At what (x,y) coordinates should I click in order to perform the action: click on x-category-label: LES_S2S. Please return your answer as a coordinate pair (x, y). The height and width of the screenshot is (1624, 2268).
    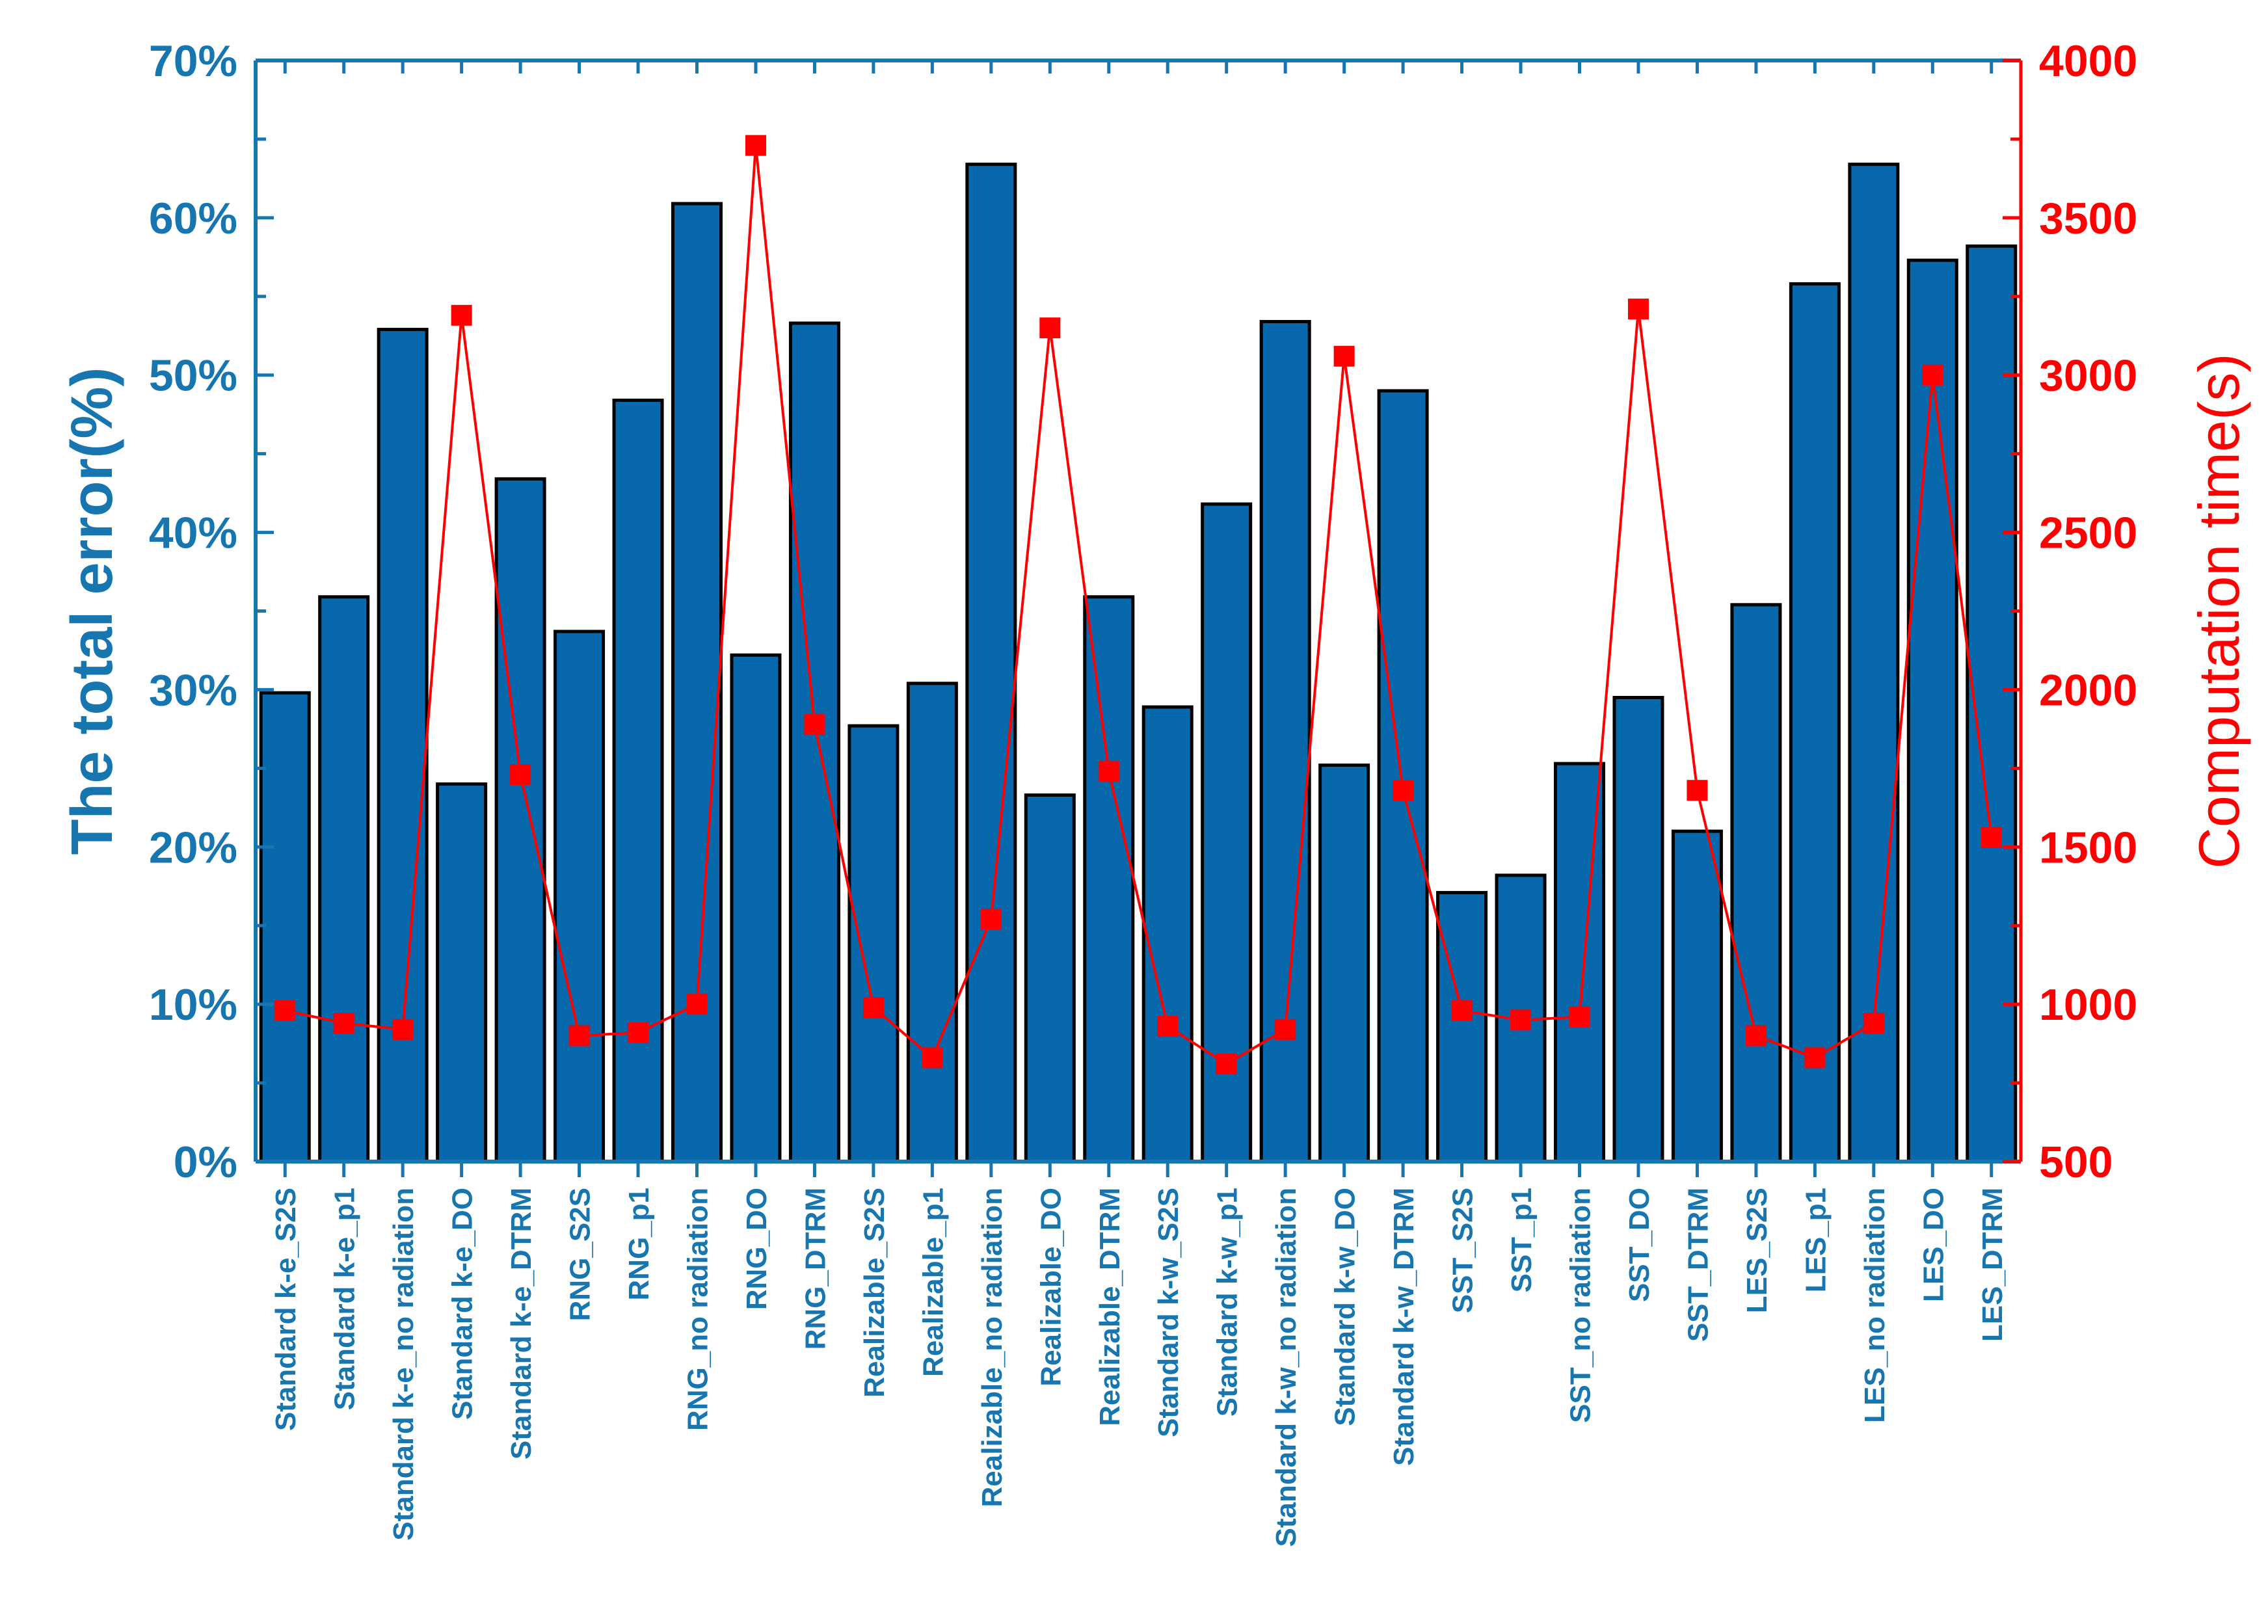
    Looking at the image, I should click on (1757, 1250).